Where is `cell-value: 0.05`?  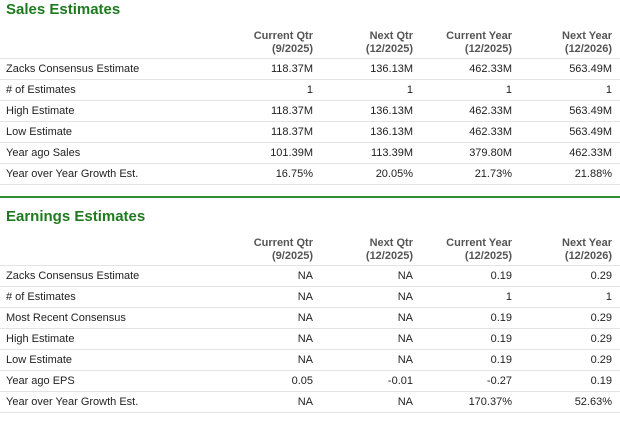
cell-value: 0.05 is located at coordinates (302, 381).